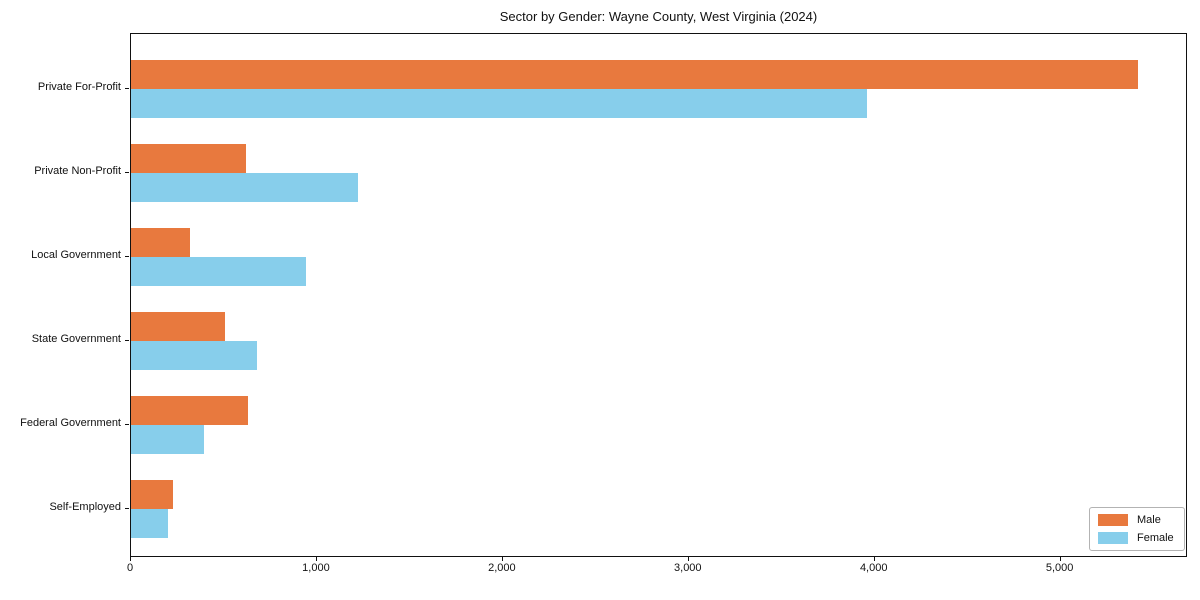  What do you see at coordinates (160, 242) in the screenshot?
I see `bar-male-local-government` at bounding box center [160, 242].